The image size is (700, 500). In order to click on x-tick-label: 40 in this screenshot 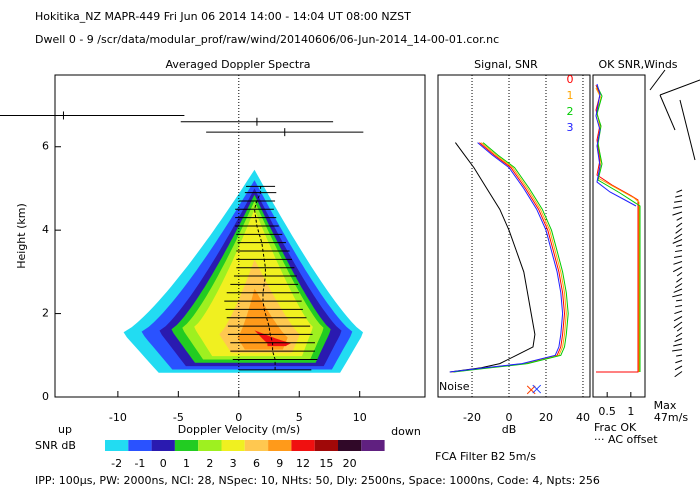, I will do `click(583, 417)`.